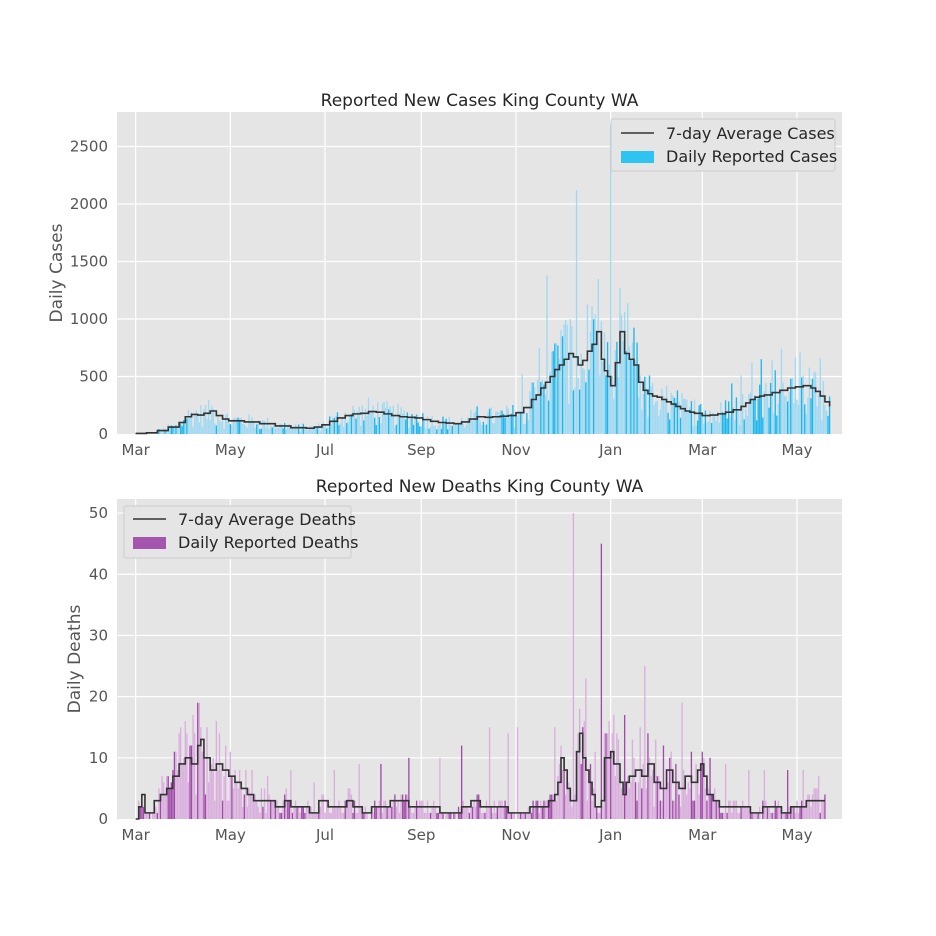 The width and height of the screenshot is (936, 936). I want to click on cases-legend-avg-label: 7-day Average Cases, so click(750, 133).